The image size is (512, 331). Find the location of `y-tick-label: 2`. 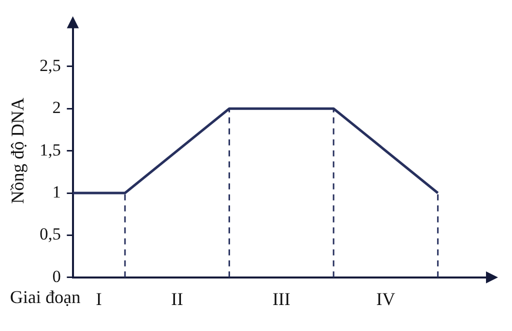

y-tick-label: 2 is located at coordinates (56, 108).